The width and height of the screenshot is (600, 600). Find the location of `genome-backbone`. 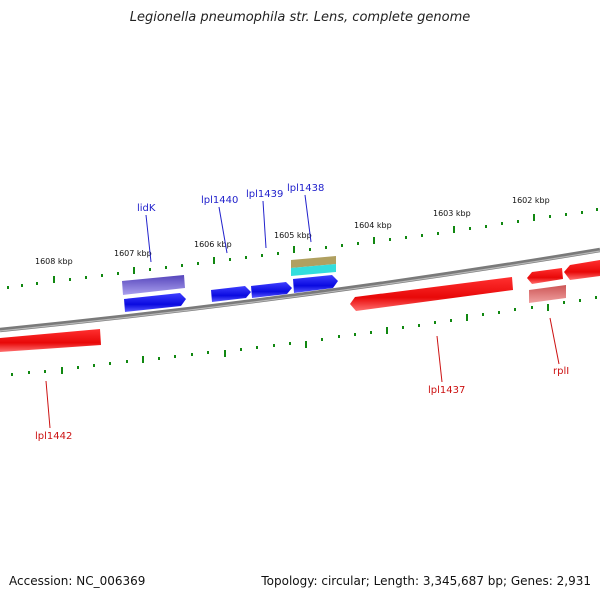

genome-backbone is located at coordinates (300, 290).